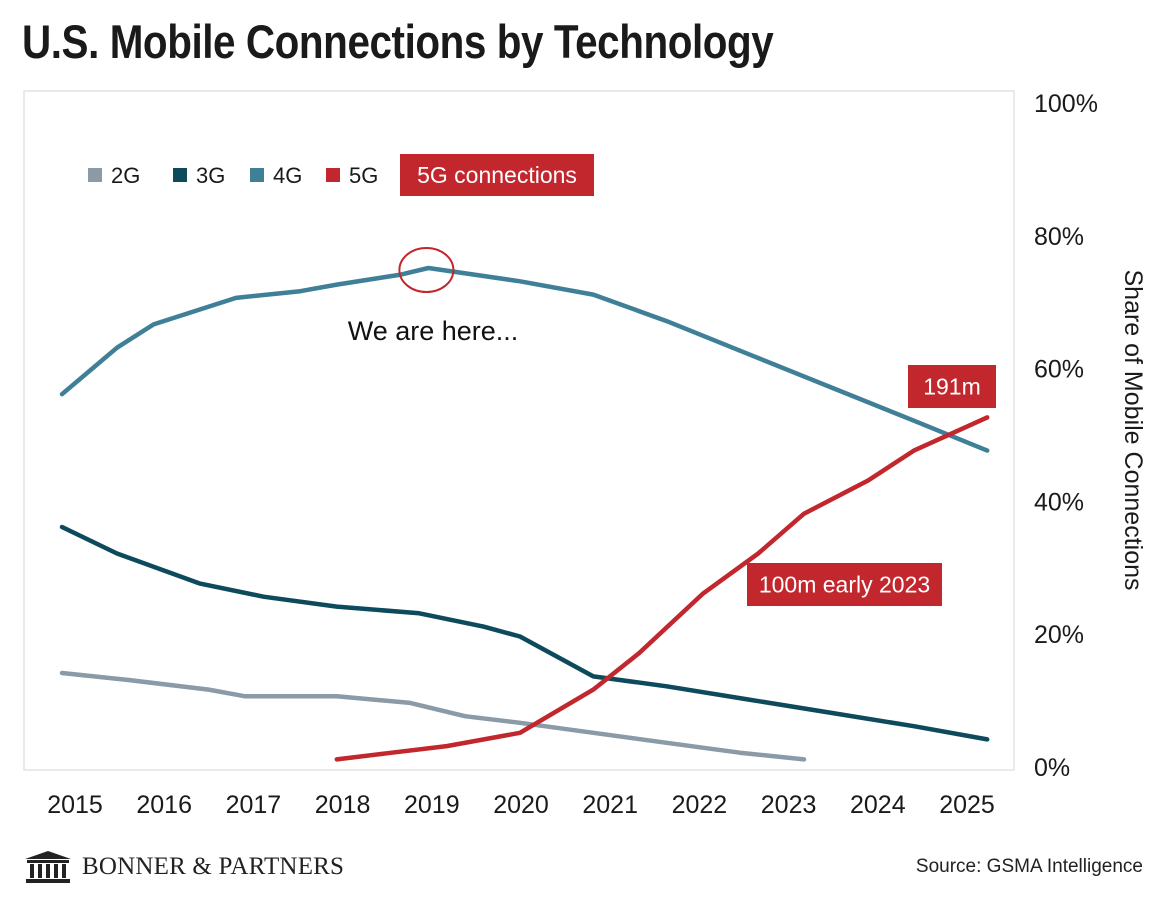  I want to click on annotation-label: 5G connections, so click(497, 175).